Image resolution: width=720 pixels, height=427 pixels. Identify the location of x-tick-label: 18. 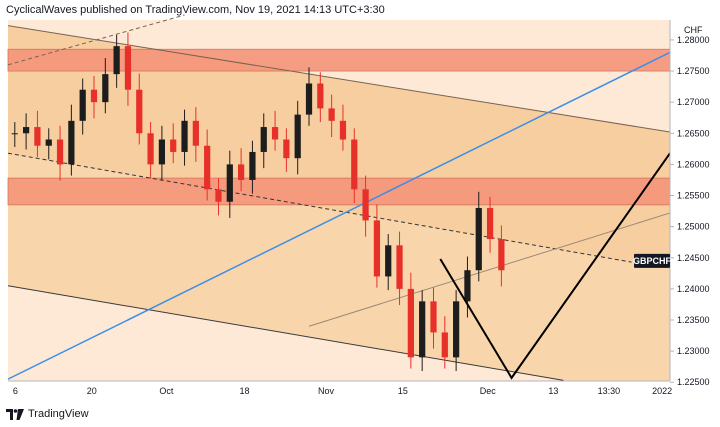
(245, 391).